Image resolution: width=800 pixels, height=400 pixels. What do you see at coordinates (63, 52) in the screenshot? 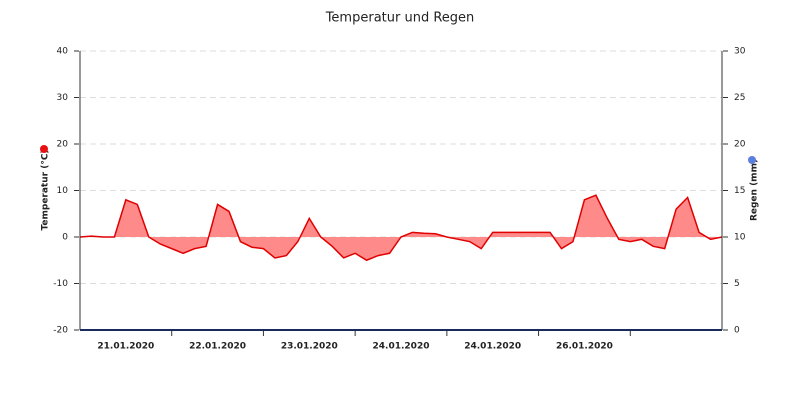
I see `y-tick-label: 40` at bounding box center [63, 52].